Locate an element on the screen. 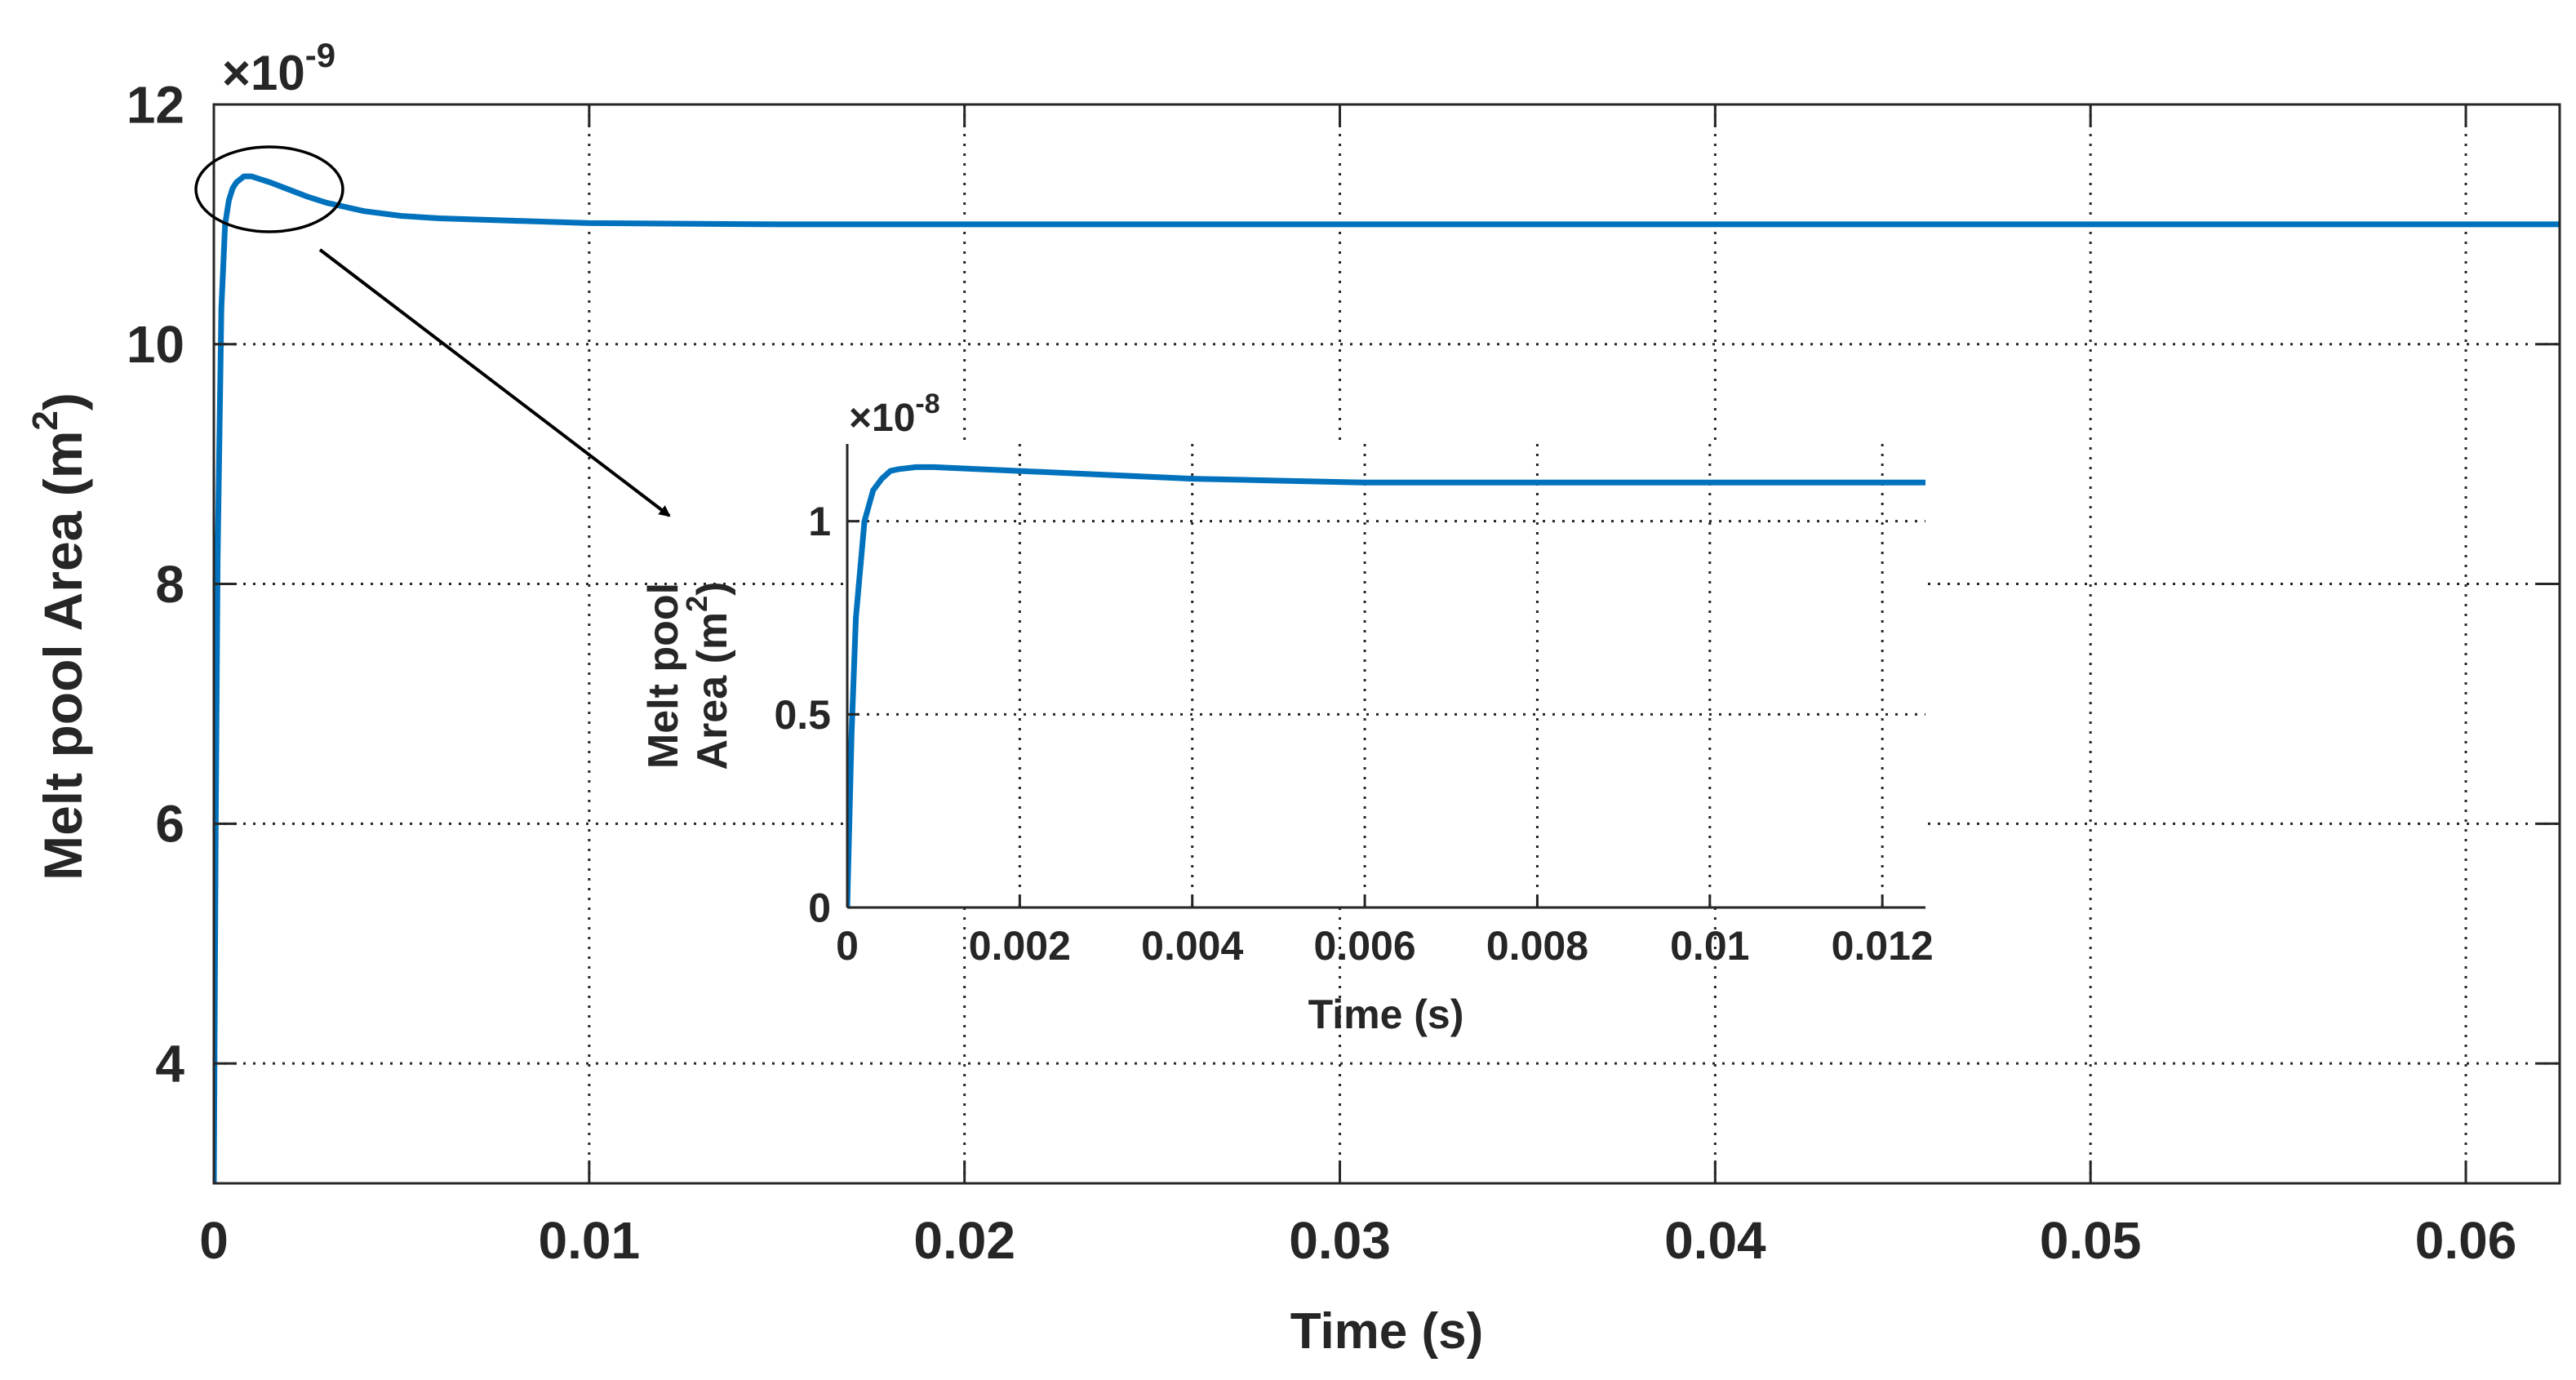 The image size is (2576, 1380). inset-exponent-label: ×10⁻⁸ is located at coordinates (894, 414).